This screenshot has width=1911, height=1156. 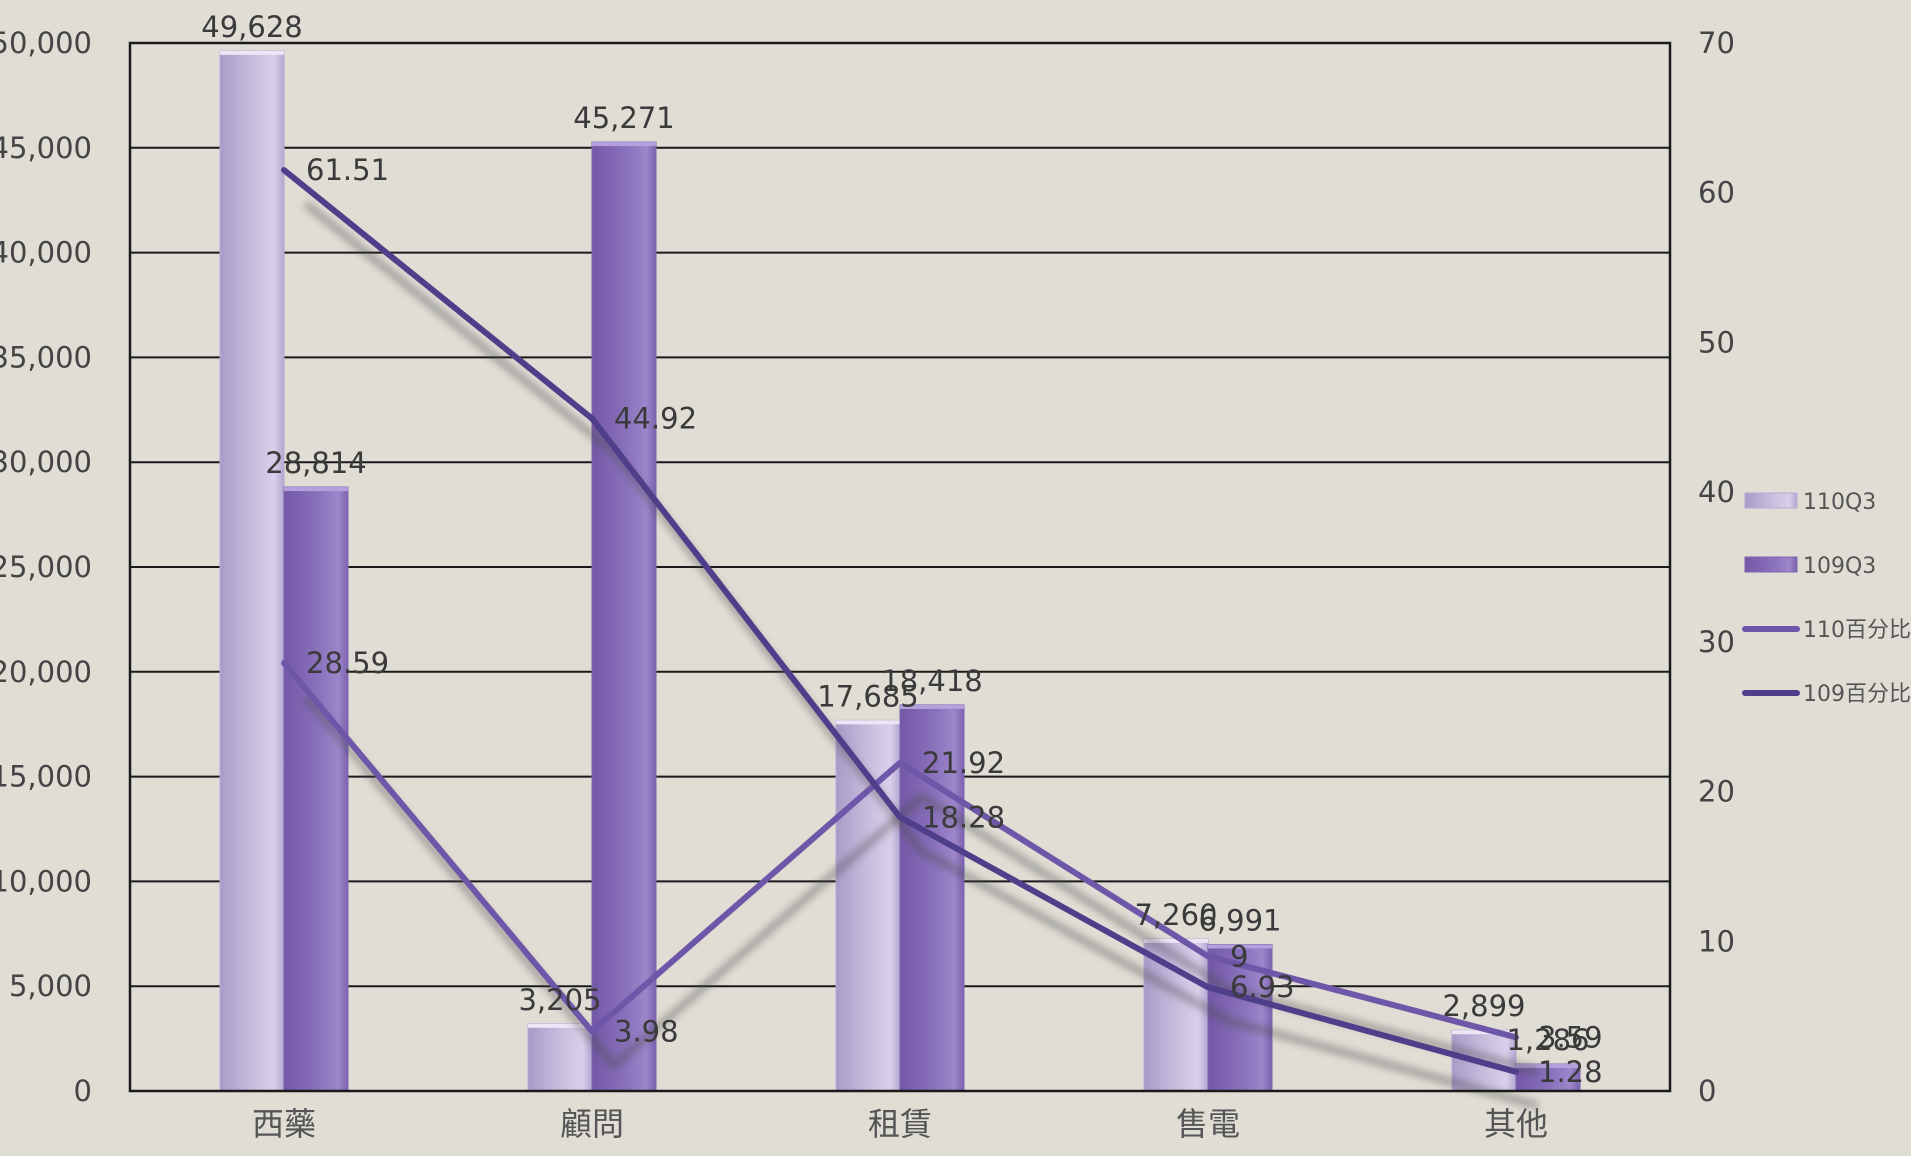 I want to click on x-category-label: 其他, so click(x=1516, y=1124).